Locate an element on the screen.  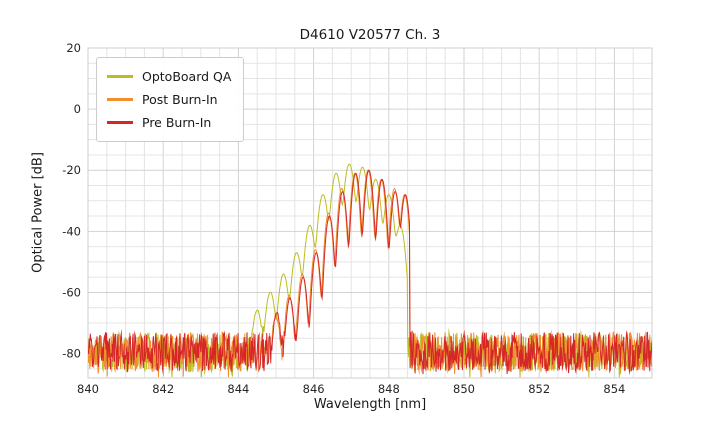
legend-label-post-burn-in: Post Burn-In is located at coordinates (180, 99).